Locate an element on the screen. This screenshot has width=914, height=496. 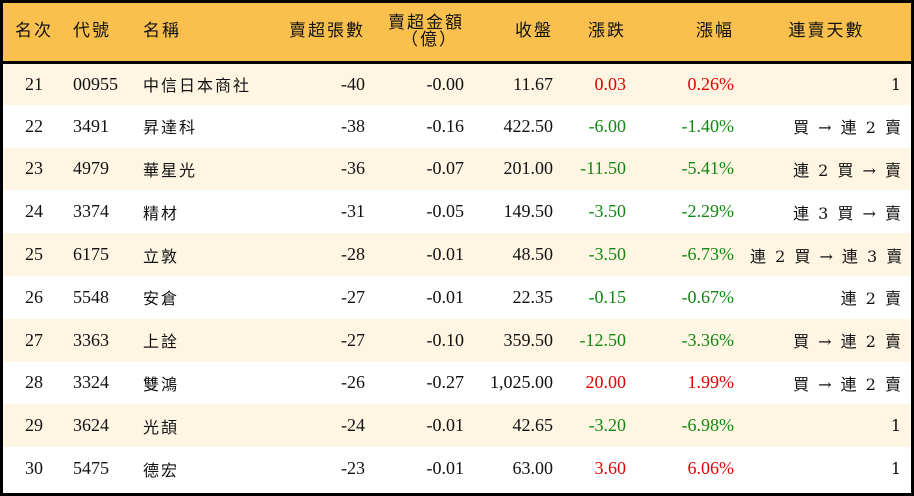
cell-change: -11.50 is located at coordinates (603, 168).